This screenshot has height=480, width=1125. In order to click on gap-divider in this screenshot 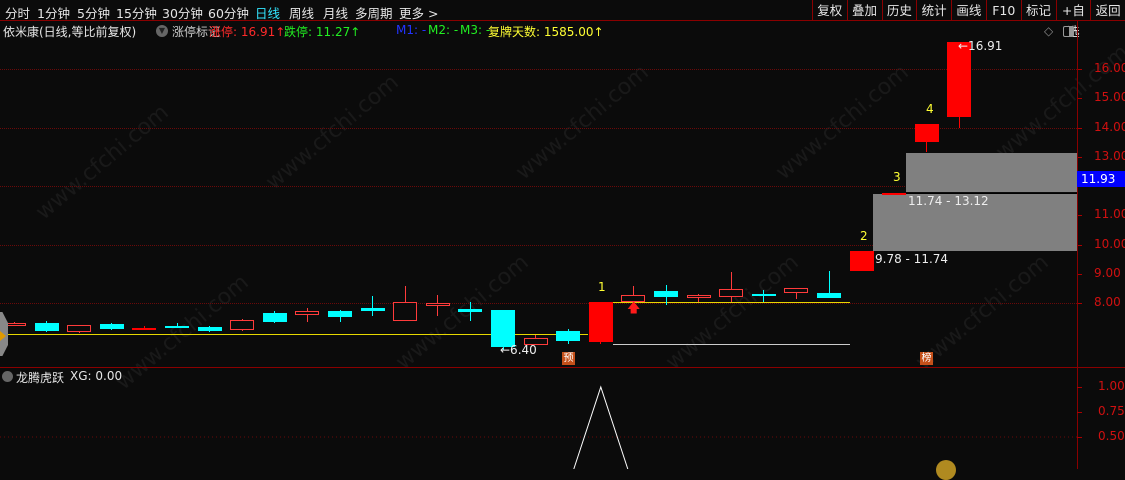, I will do `click(991, 194)`.